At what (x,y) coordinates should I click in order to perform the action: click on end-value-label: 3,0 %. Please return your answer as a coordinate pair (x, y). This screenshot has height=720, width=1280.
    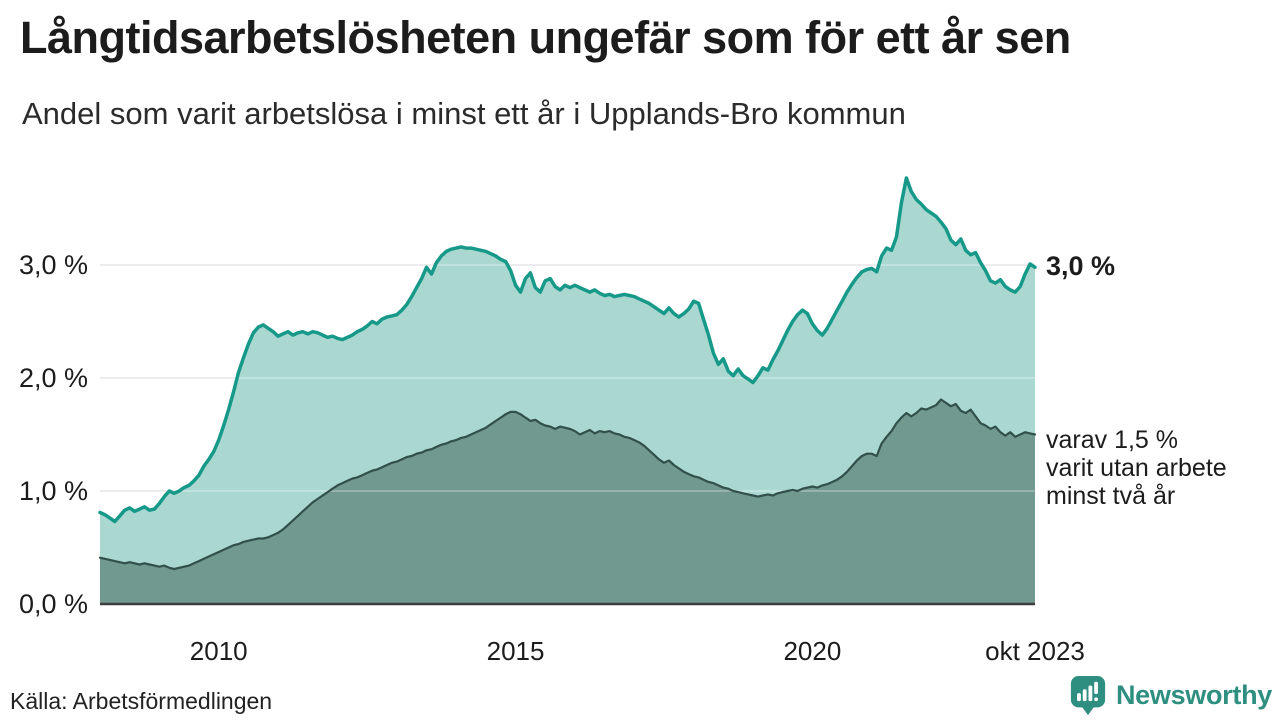
    Looking at the image, I should click on (1081, 266).